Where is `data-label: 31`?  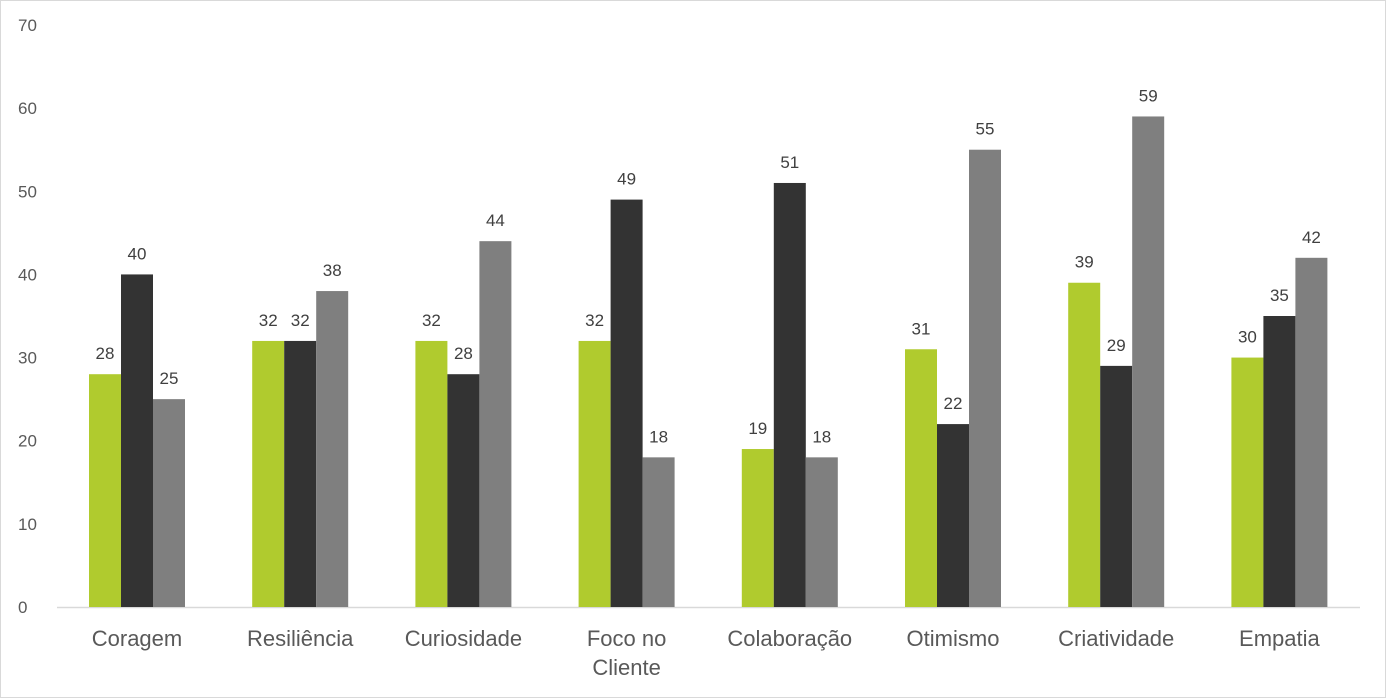
data-label: 31 is located at coordinates (921, 328).